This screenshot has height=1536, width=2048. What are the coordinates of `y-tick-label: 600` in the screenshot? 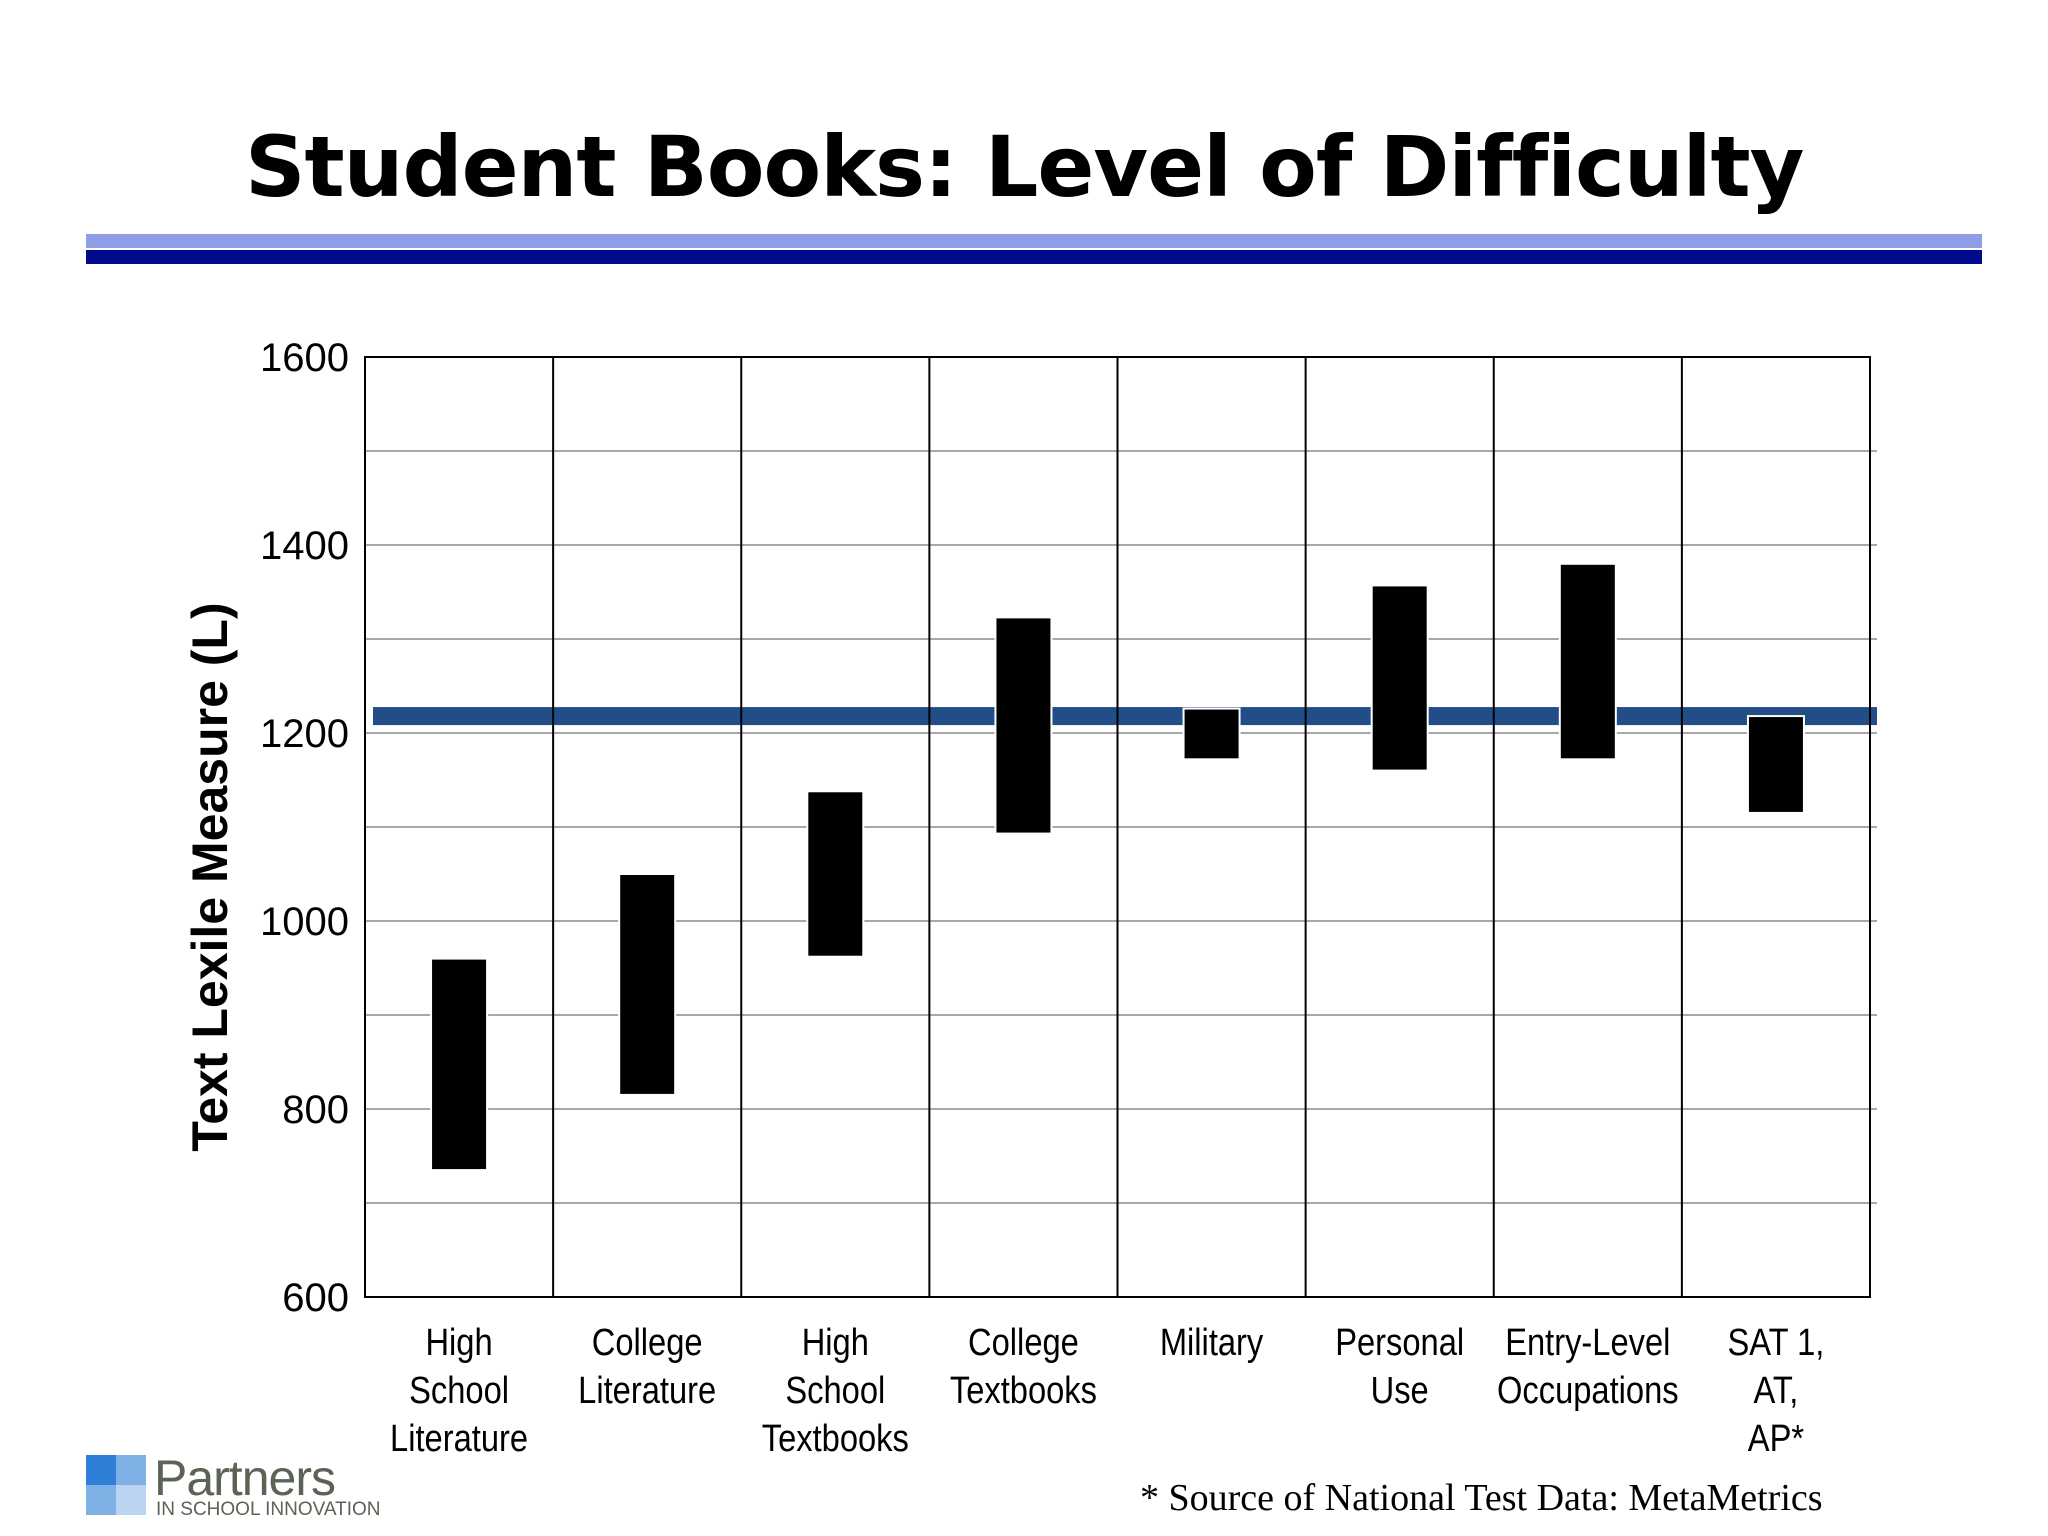 It's located at (315, 1298).